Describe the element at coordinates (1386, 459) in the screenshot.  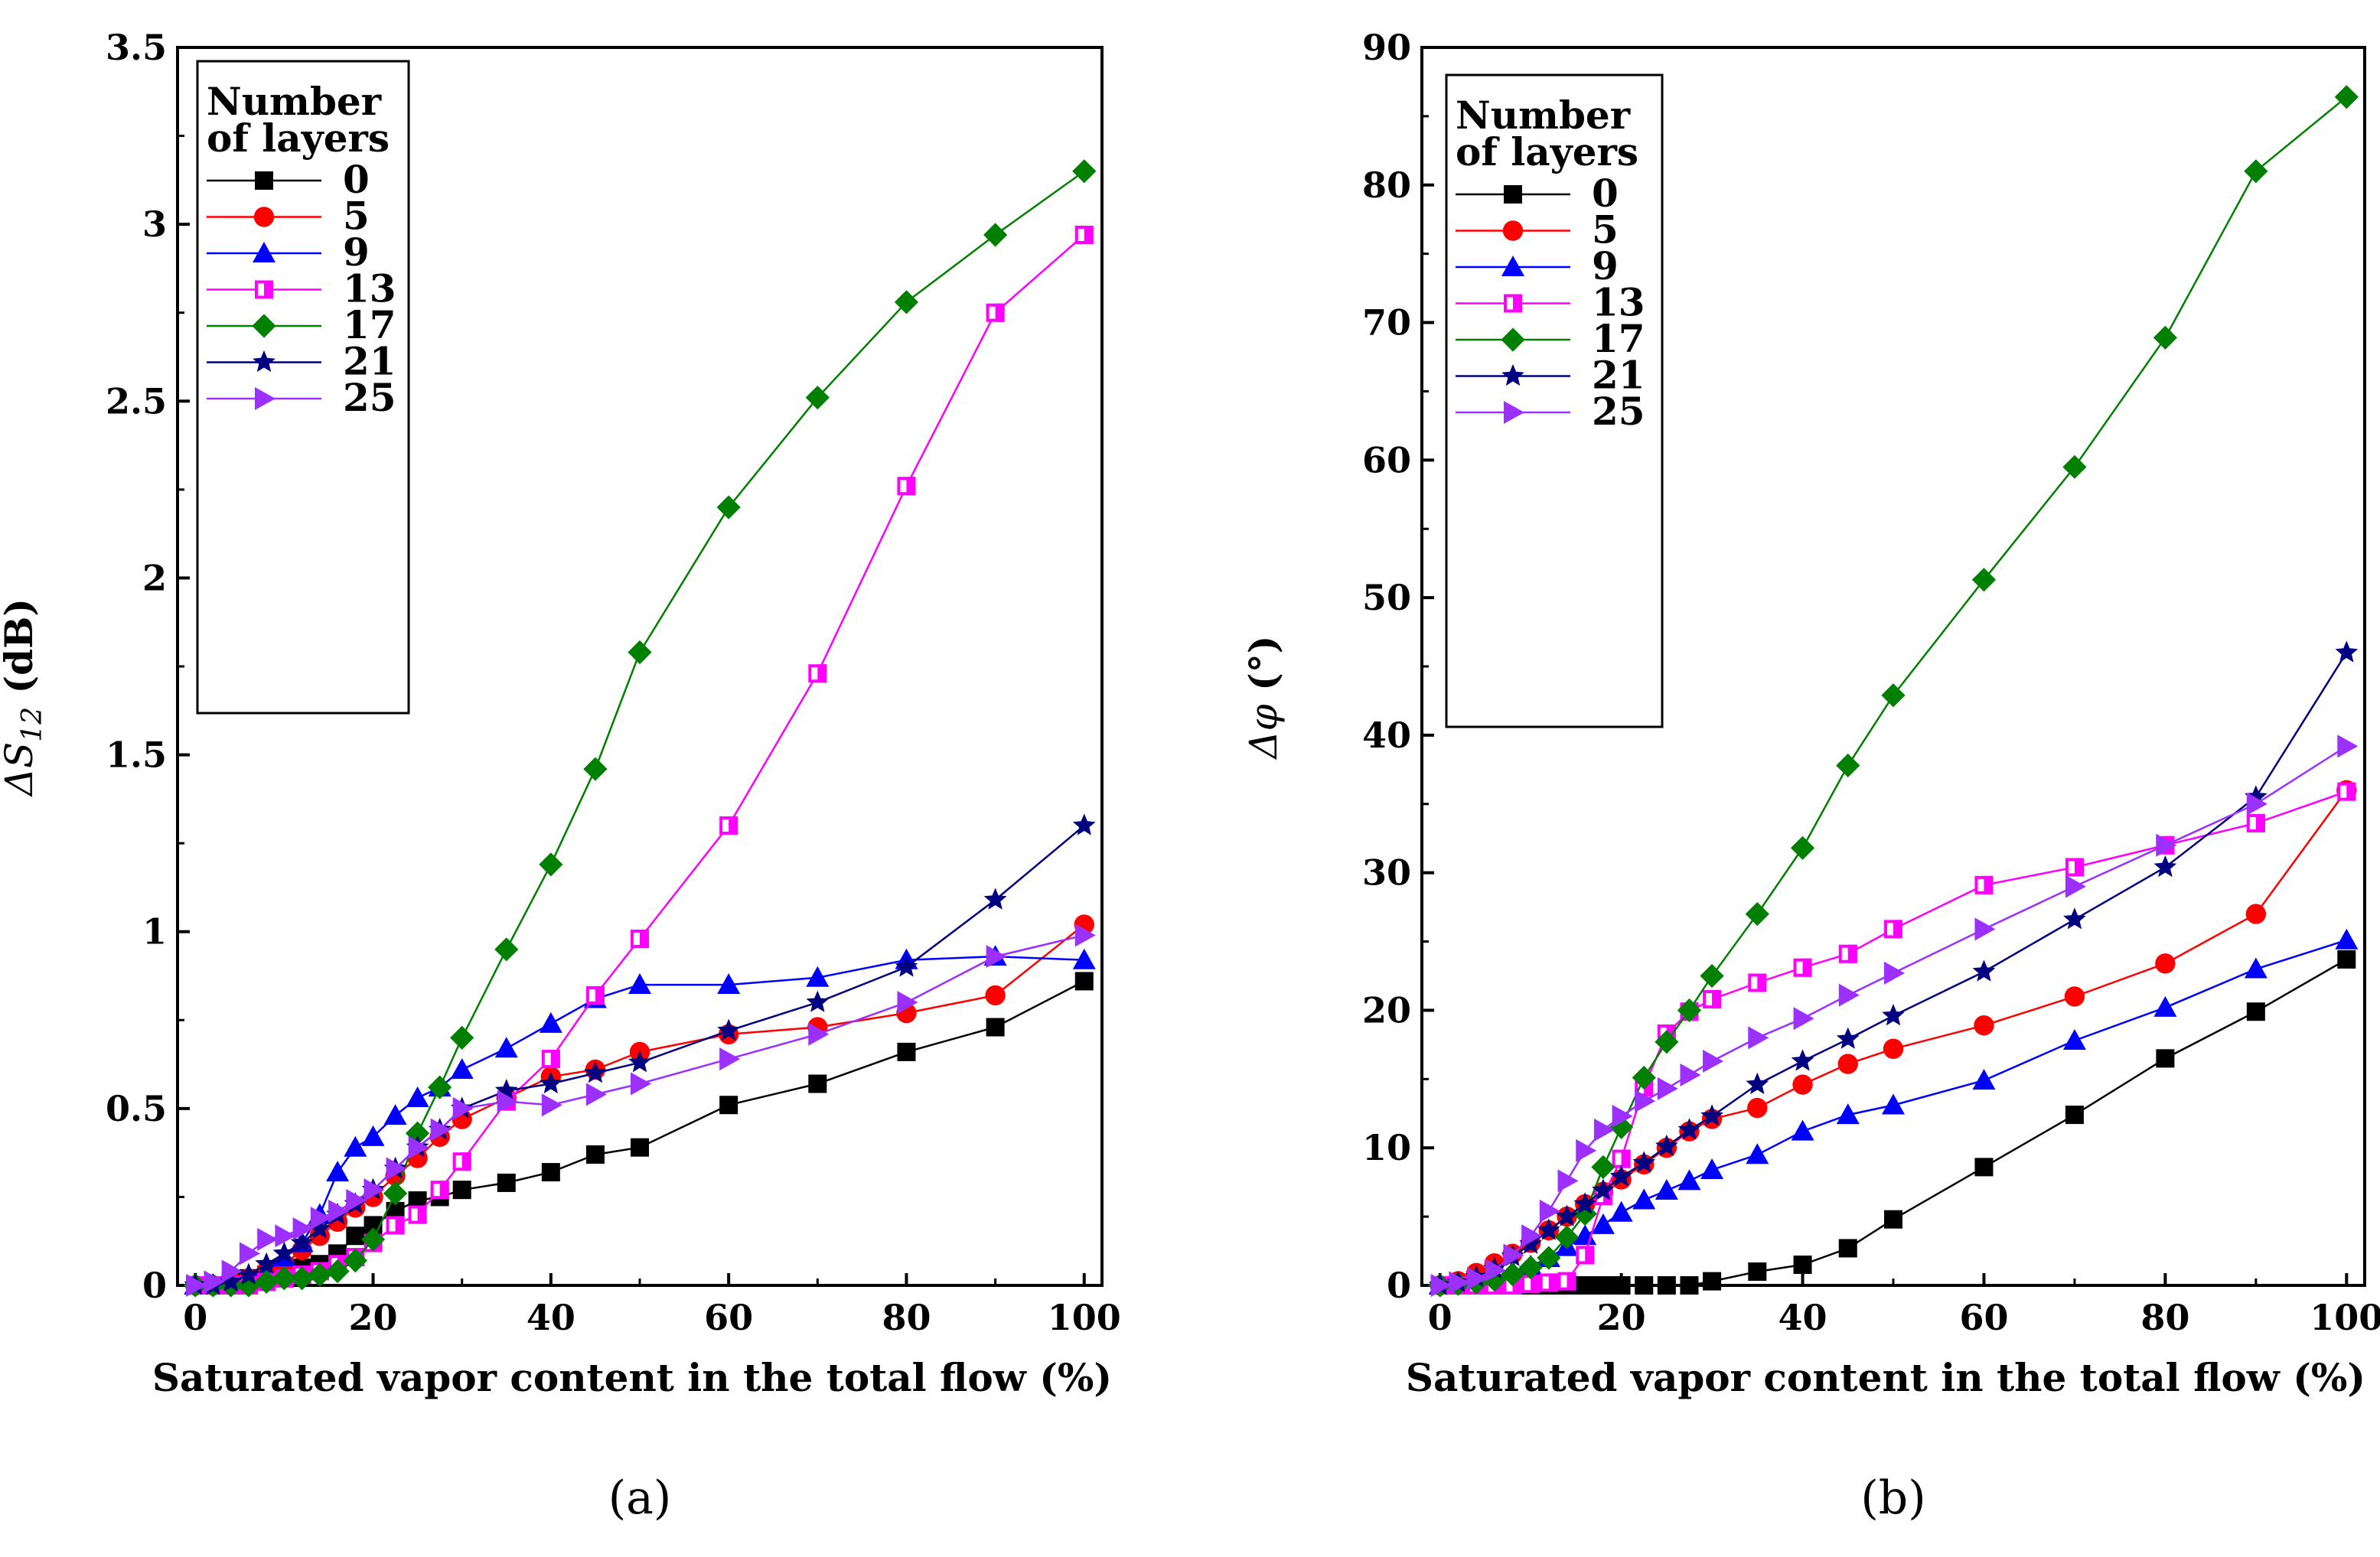
I see `y-tick-label: 60` at that location.